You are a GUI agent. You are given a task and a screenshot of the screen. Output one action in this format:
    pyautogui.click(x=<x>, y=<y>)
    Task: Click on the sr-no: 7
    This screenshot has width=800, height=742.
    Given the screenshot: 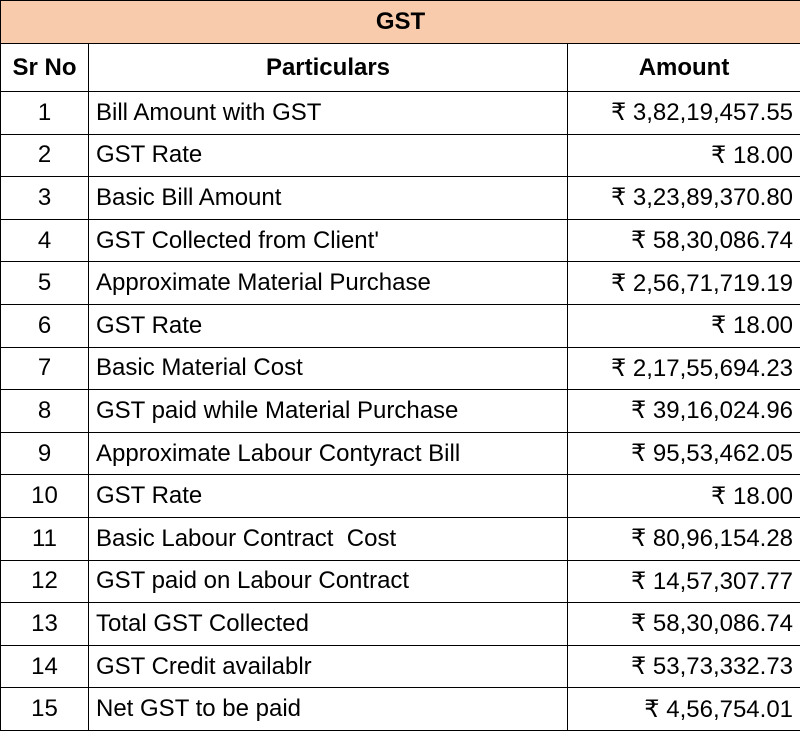 What is the action you would take?
    pyautogui.click(x=44, y=368)
    